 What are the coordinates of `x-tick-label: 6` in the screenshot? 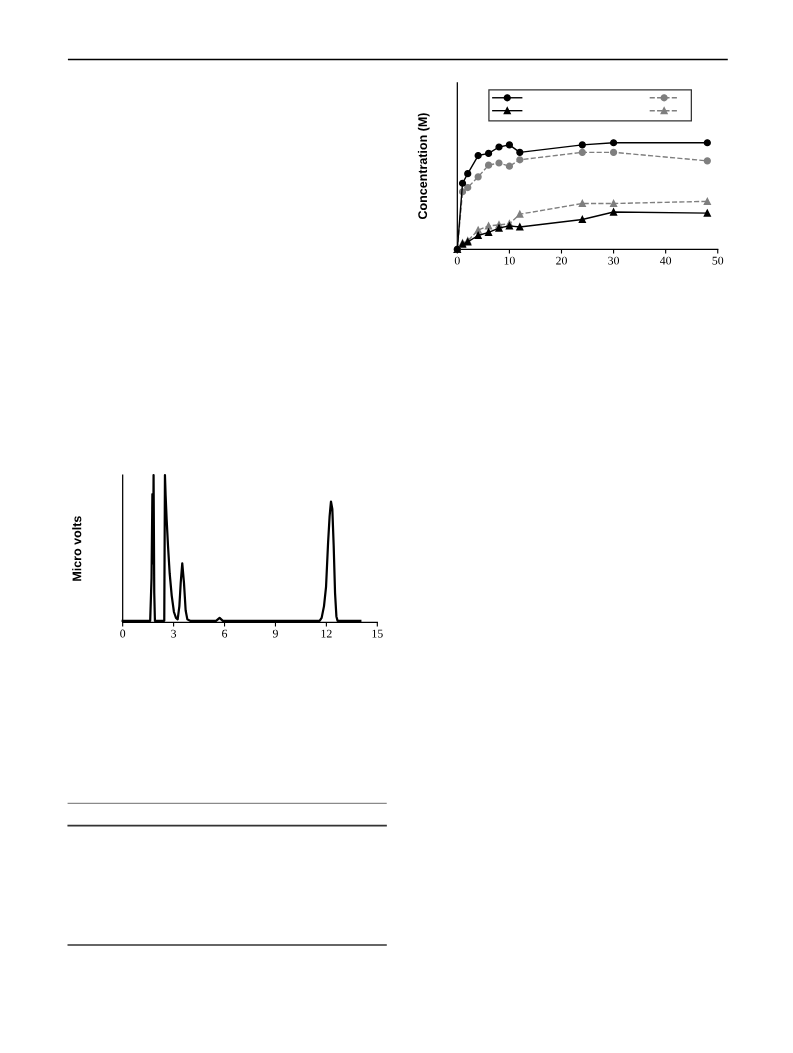 It's located at (225, 633).